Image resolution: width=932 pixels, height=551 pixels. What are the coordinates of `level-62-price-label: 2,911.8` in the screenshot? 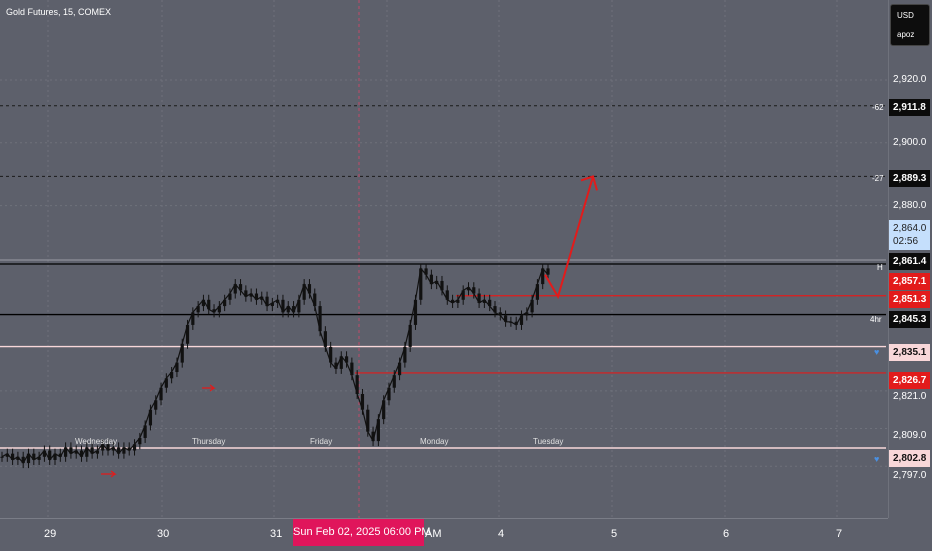 It's located at (909, 107).